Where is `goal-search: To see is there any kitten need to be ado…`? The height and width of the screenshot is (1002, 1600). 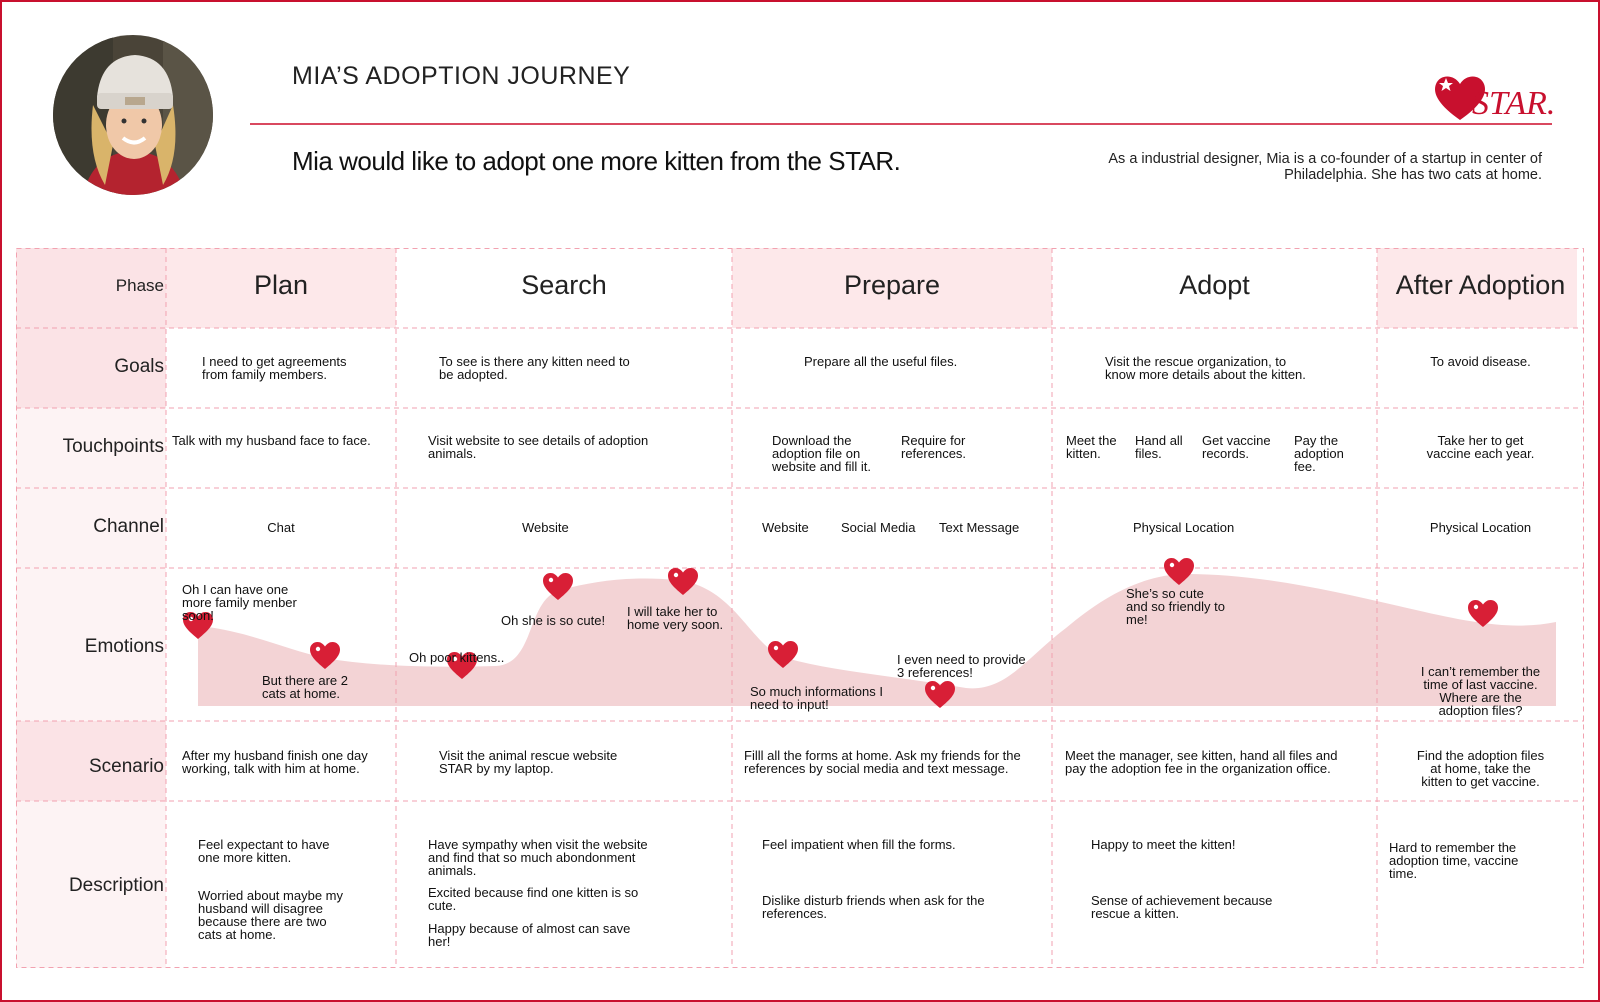
goal-search: To see is there any kitten need to be ado… is located at coordinates (534, 368).